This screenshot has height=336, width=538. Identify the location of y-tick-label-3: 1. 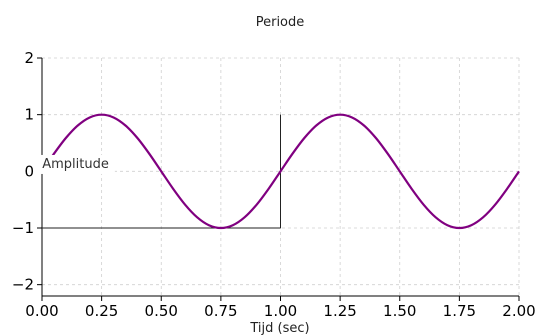
(29, 115).